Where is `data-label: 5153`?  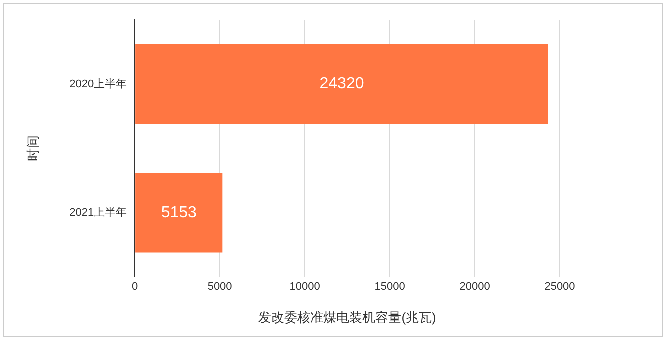
data-label: 5153 is located at coordinates (179, 213).